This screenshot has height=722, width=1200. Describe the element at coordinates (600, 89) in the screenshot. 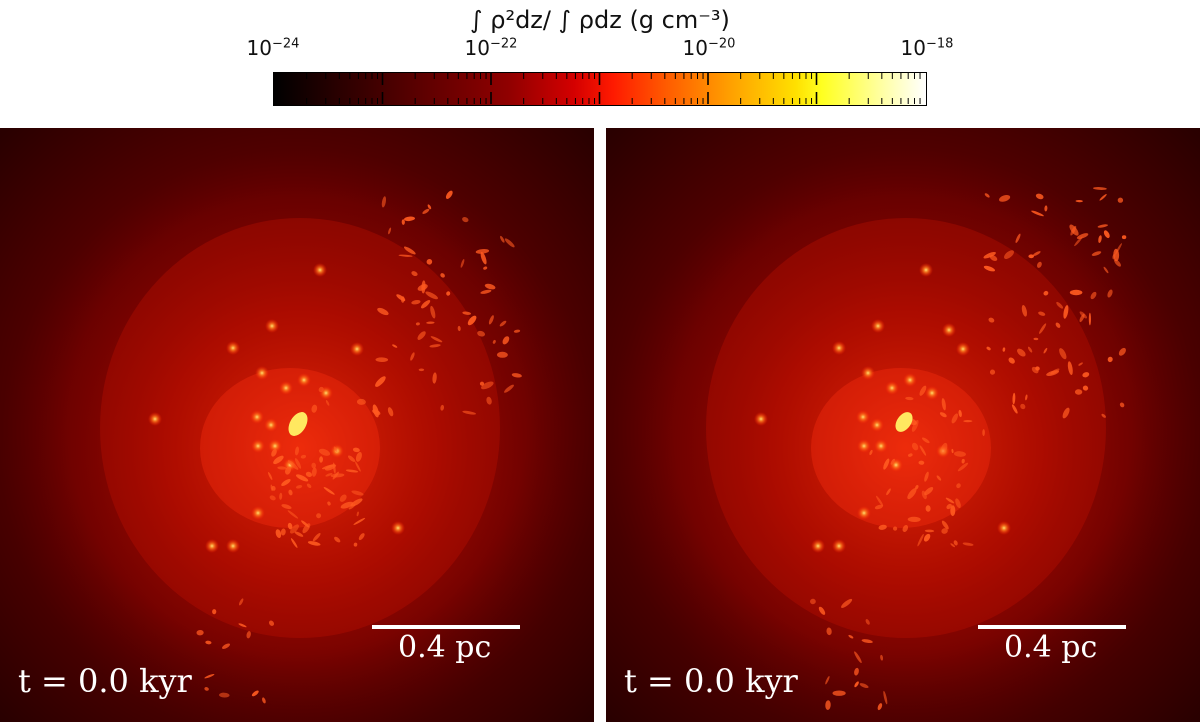

I see `colorbar` at that location.